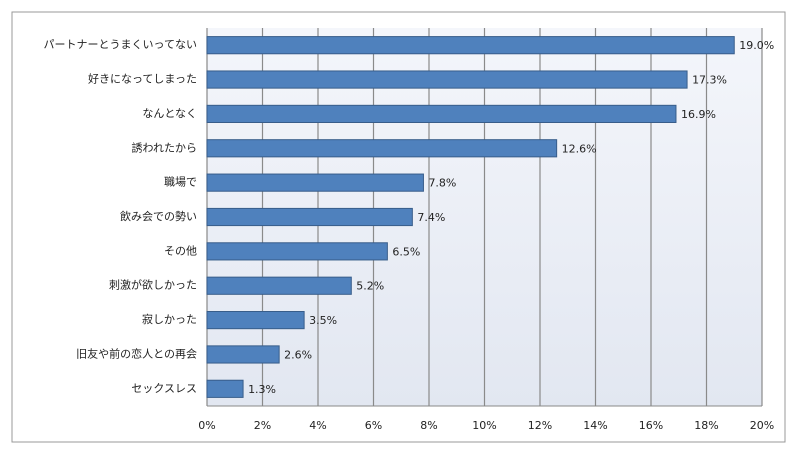 This screenshot has height=454, width=800. I want to click on y-tick-label: 刺激が欲しかった, so click(153, 285).